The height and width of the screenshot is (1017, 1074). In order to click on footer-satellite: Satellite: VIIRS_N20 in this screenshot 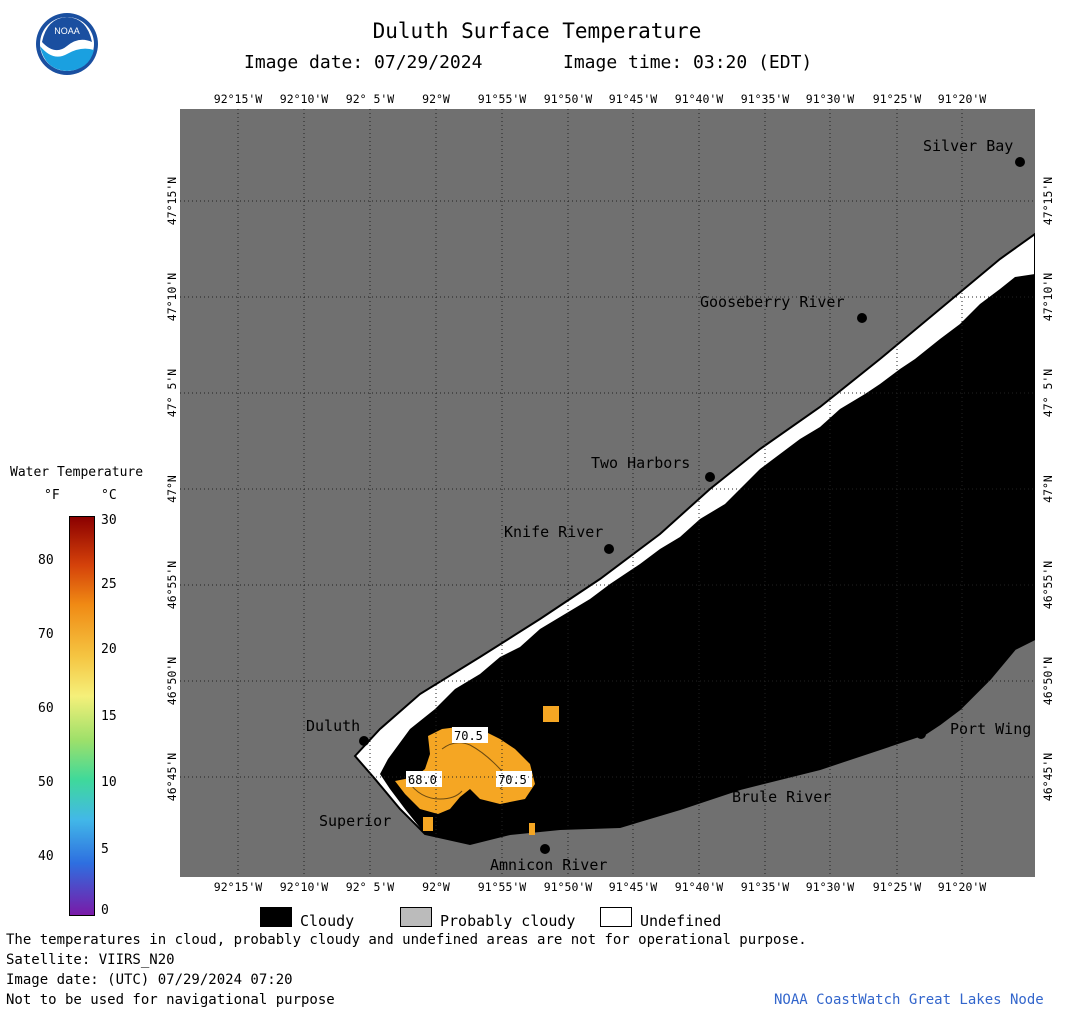, I will do `click(90, 960)`.